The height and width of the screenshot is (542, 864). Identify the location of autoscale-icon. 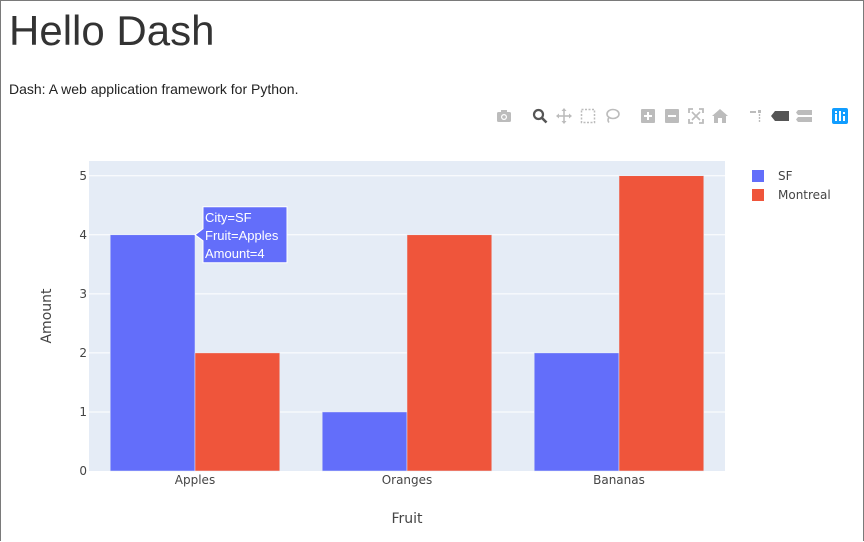
(696, 116).